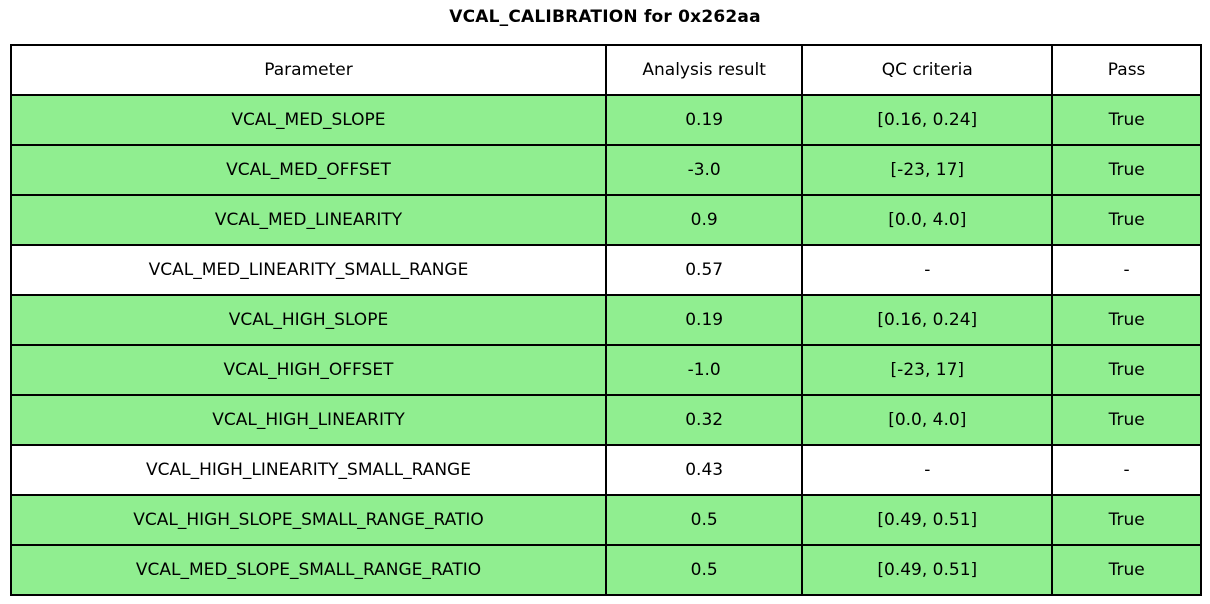  I want to click on column-header-pass: Pass, so click(1126, 70).